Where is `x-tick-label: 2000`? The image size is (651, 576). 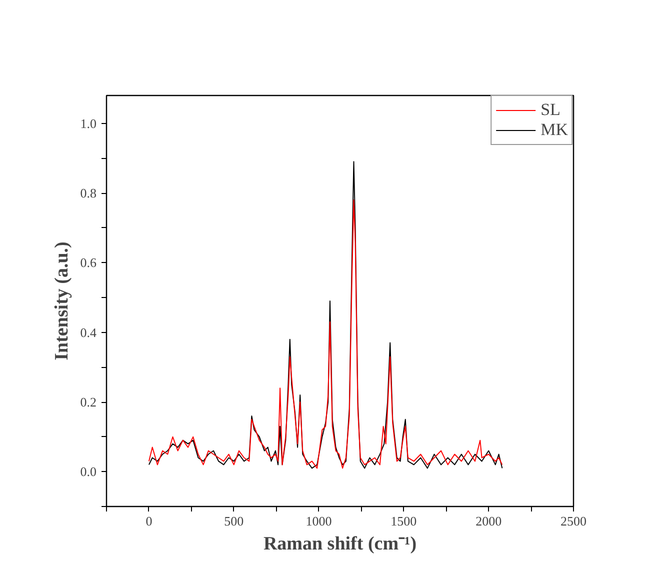 x-tick-label: 2000 is located at coordinates (489, 521).